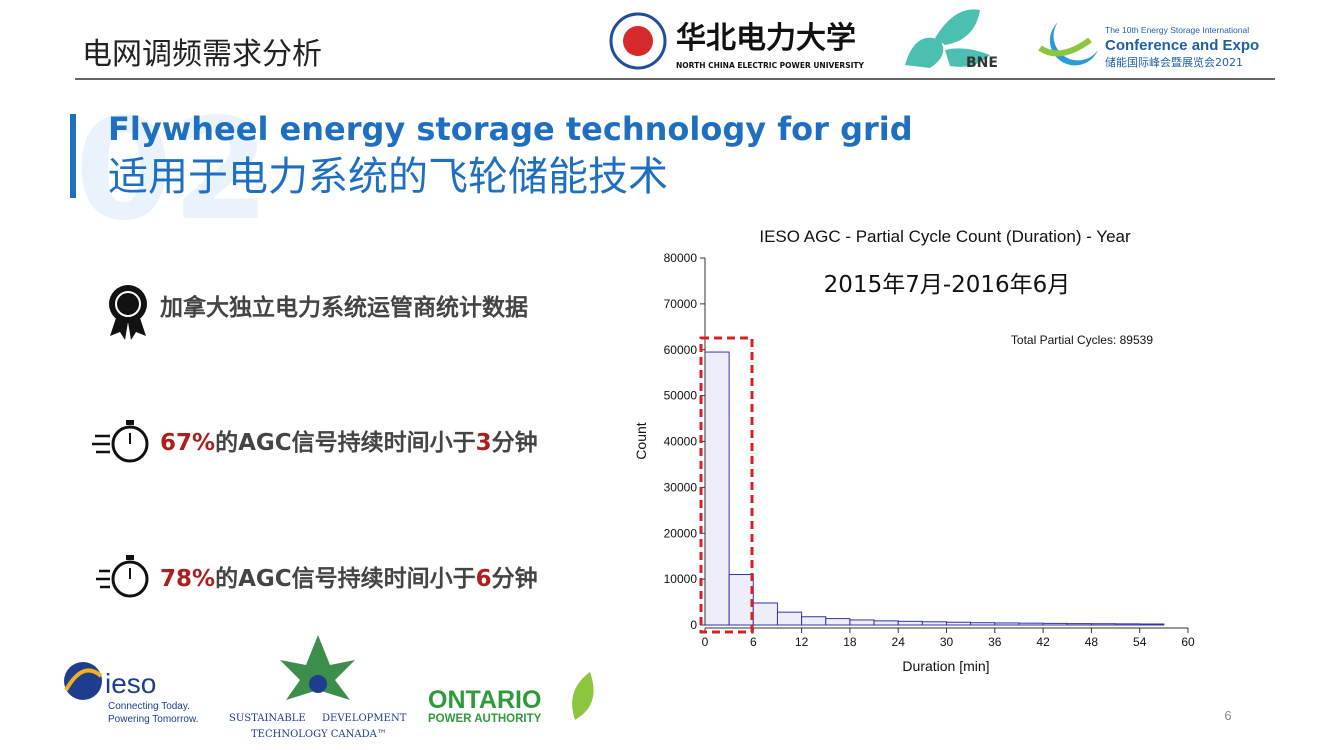  Describe the element at coordinates (153, 719) in the screenshot. I see `ieso-line2: Powering Tomorrow.` at that location.